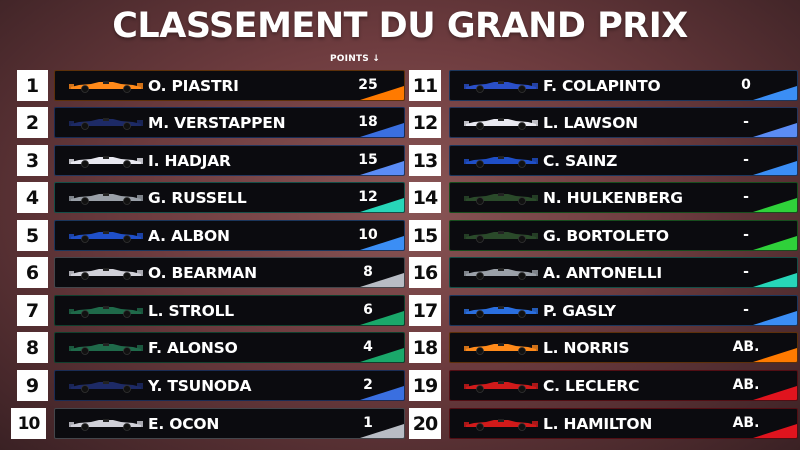  What do you see at coordinates (355, 59) in the screenshot?
I see `points-column-header: POINTS ↓` at bounding box center [355, 59].